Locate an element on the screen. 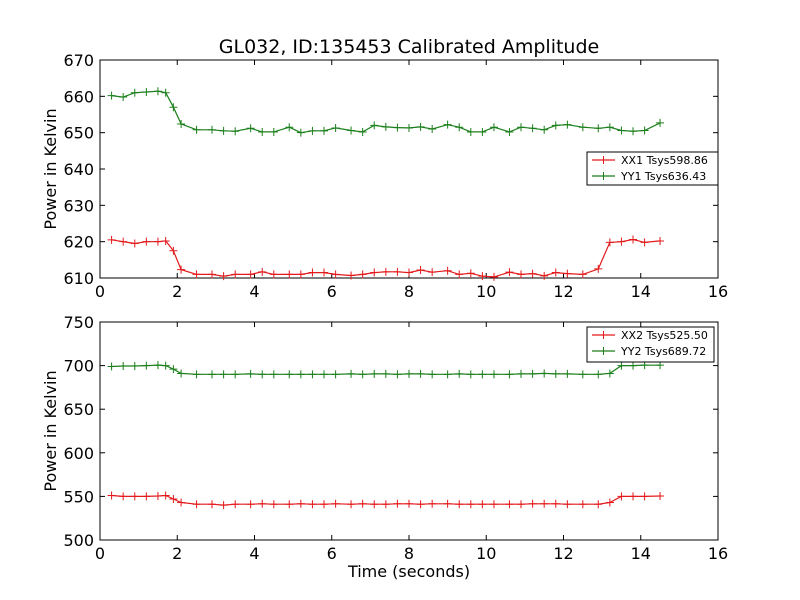 This screenshot has height=600, width=800. x-tick-label: 12 is located at coordinates (563, 291).